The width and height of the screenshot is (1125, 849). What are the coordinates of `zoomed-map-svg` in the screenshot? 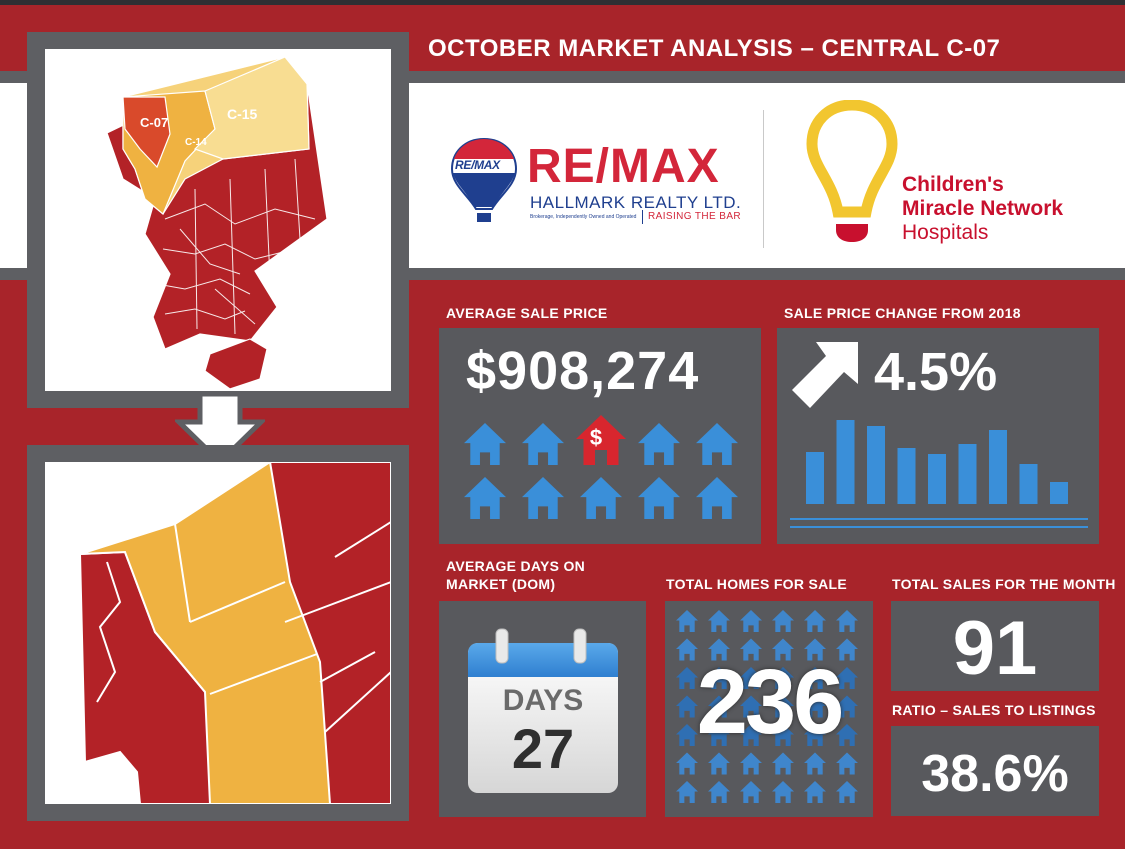 It's located at (234, 633).